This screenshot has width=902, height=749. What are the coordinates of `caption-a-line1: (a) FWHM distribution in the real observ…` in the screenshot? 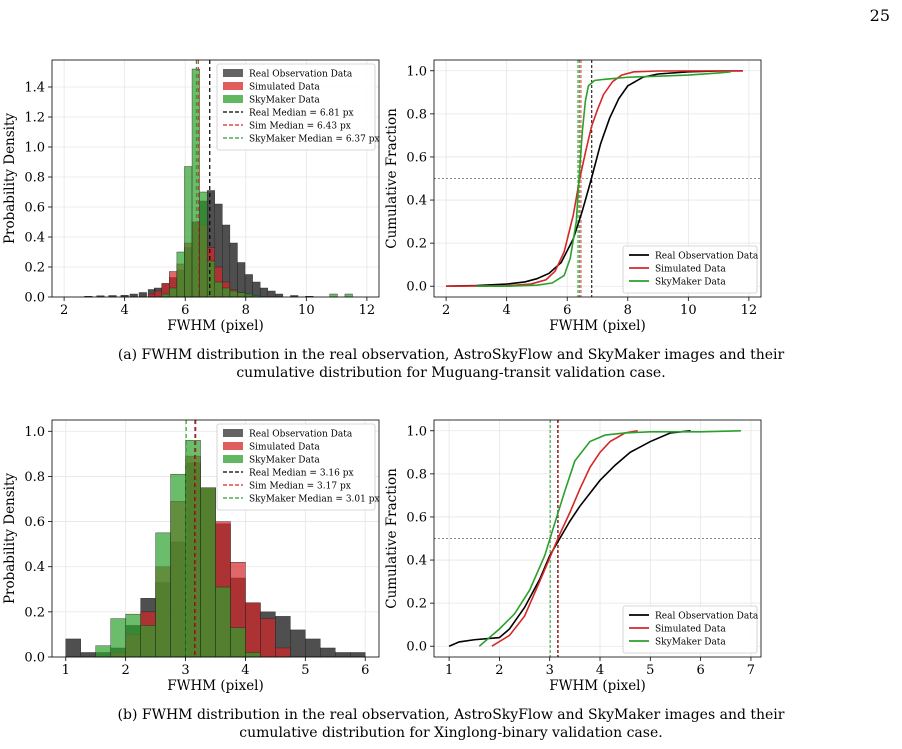 It's located at (451, 355).